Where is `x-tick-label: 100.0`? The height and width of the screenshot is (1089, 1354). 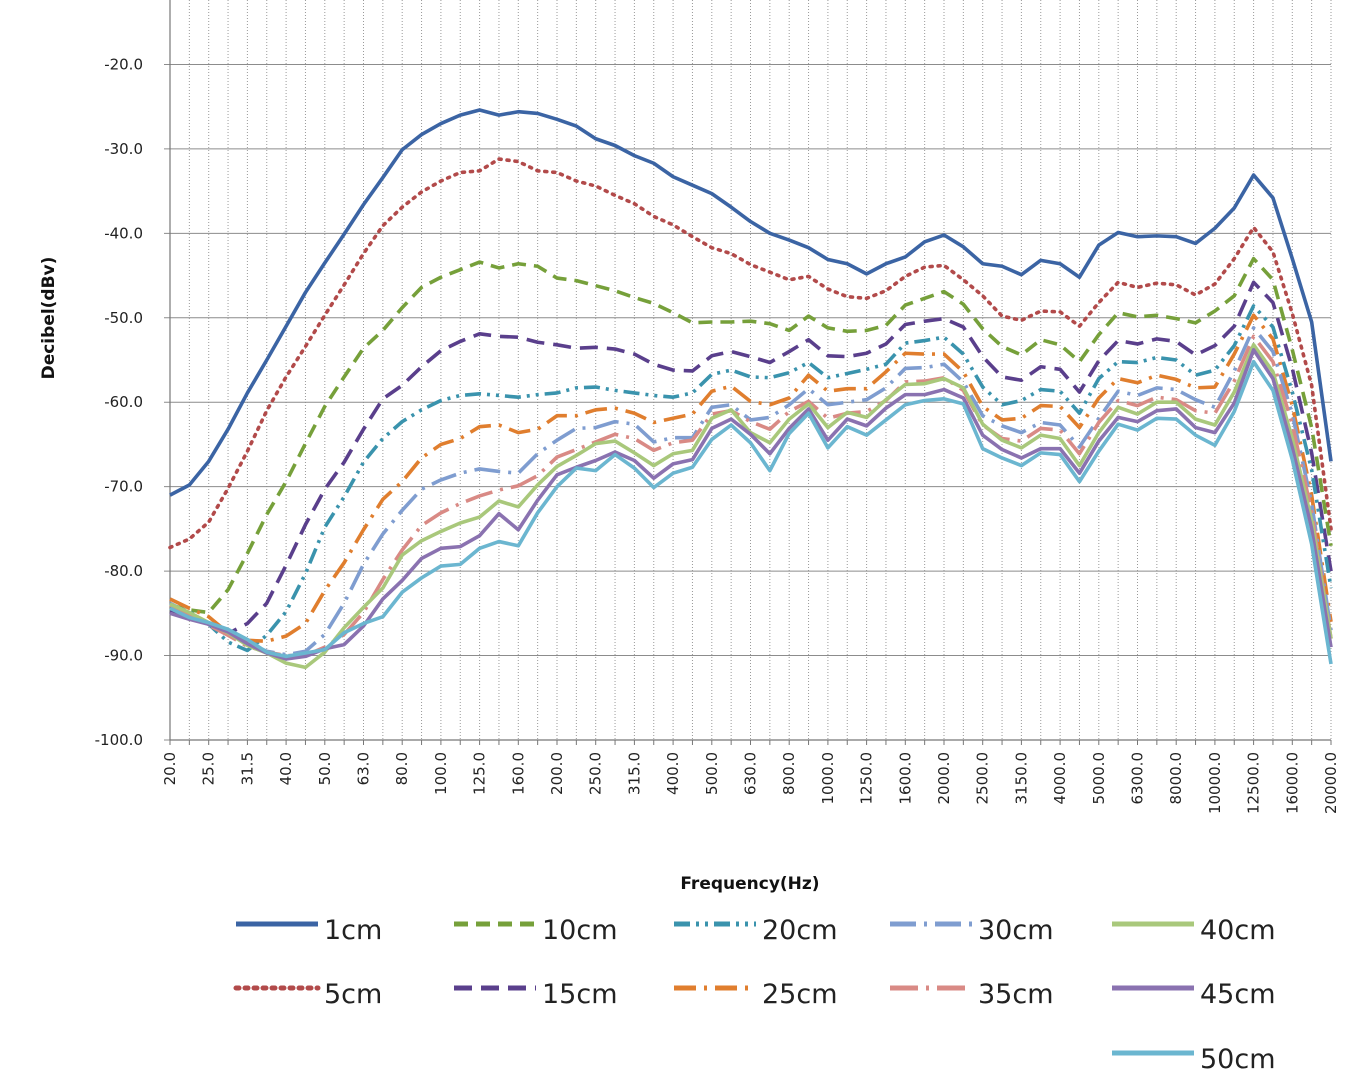
x-tick-label: 100.0 is located at coordinates (441, 773).